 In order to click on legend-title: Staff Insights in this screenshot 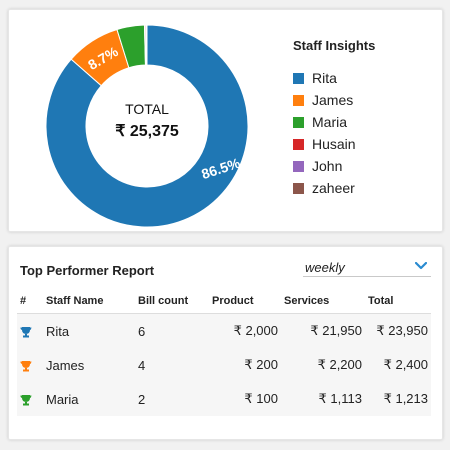, I will do `click(334, 45)`.